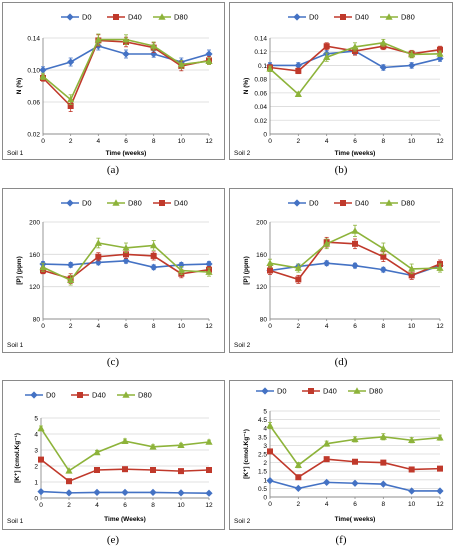 This screenshot has height=550, width=455. I want to click on y-tick-label: 0.04, so click(260, 107).